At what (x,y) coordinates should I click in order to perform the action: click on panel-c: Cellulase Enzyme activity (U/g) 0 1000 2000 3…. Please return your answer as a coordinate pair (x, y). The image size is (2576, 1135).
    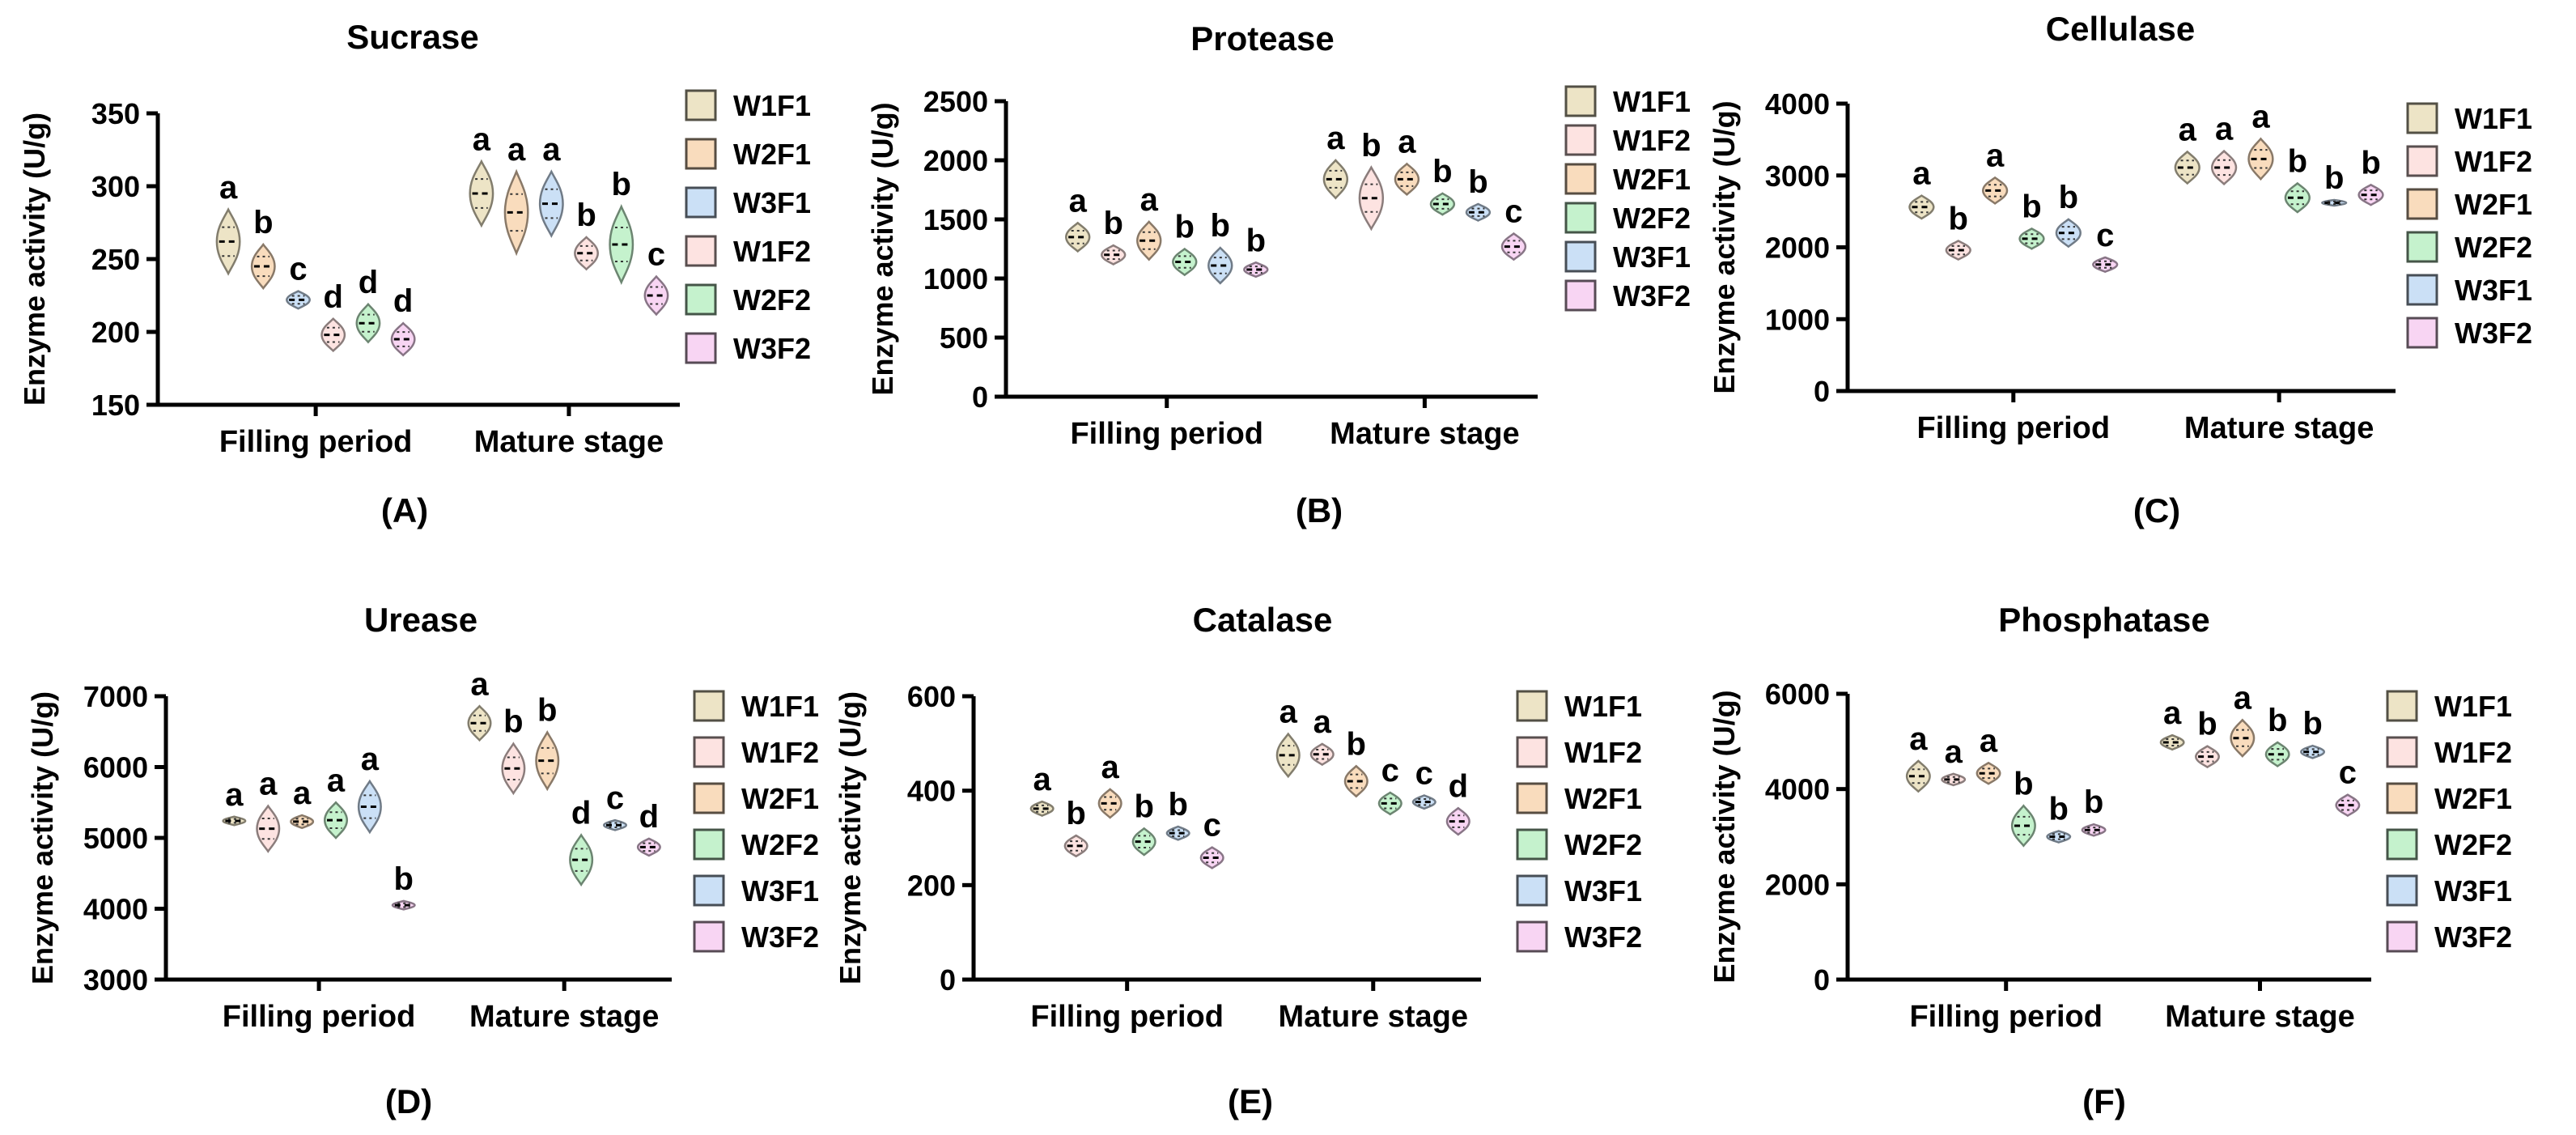
    Looking at the image, I should click on (2120, 269).